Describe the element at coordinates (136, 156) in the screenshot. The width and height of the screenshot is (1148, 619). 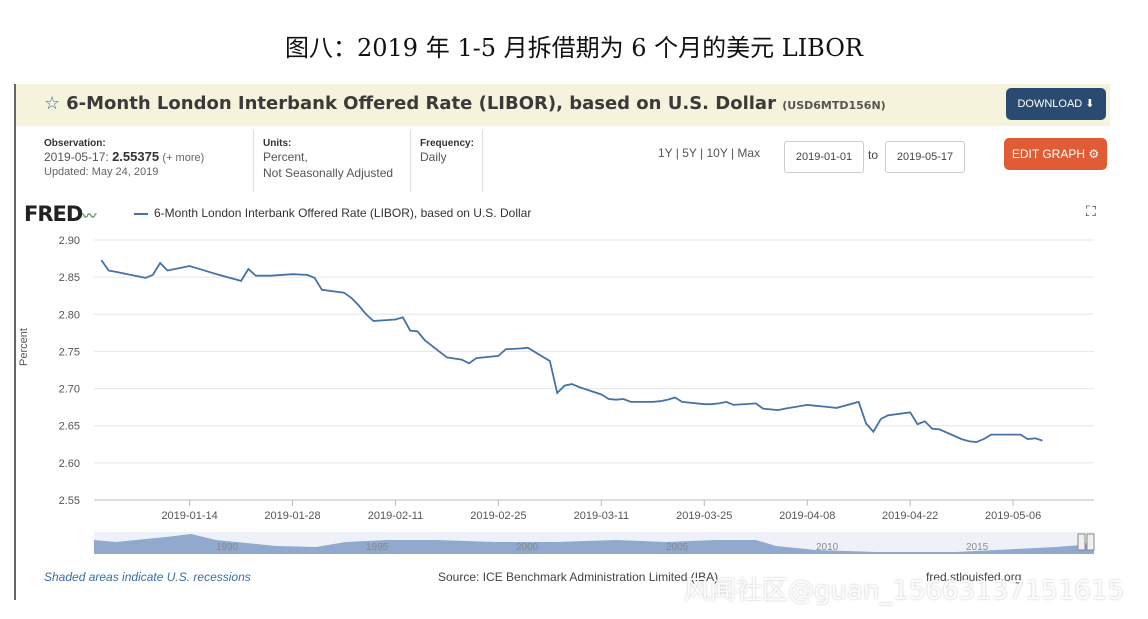
I see `observation-value: 2.55375` at that location.